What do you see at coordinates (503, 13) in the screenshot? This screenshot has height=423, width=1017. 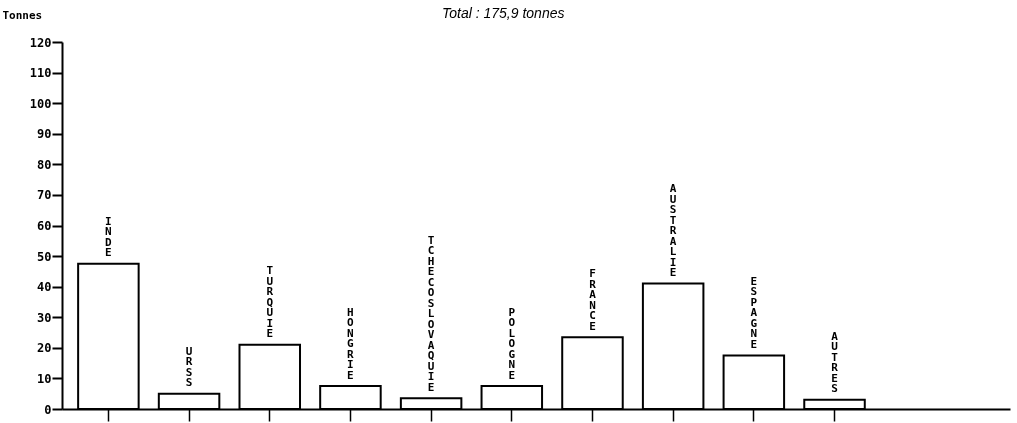 I see `chart-title: Total : 175,9 tonnes` at bounding box center [503, 13].